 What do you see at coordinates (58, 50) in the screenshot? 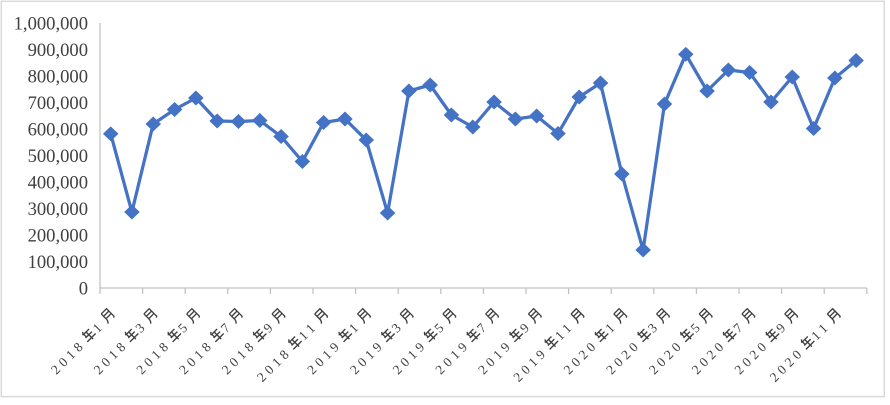
I see `svg-text: 900,000` at bounding box center [58, 50].